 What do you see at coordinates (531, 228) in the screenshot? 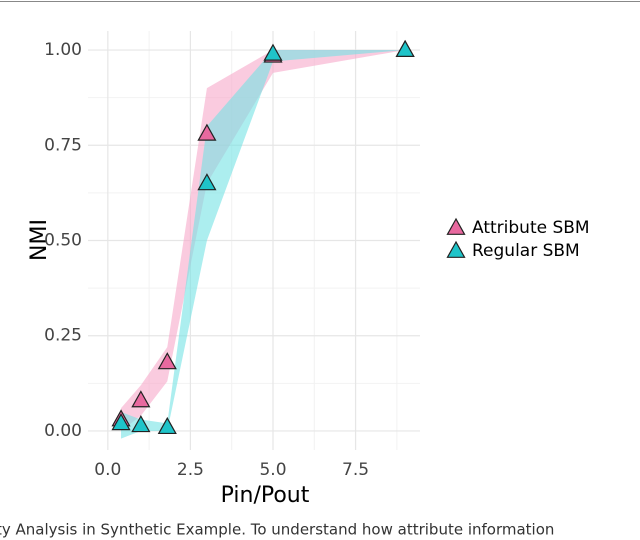
I see `legend-label: Attribute SBM` at bounding box center [531, 228].